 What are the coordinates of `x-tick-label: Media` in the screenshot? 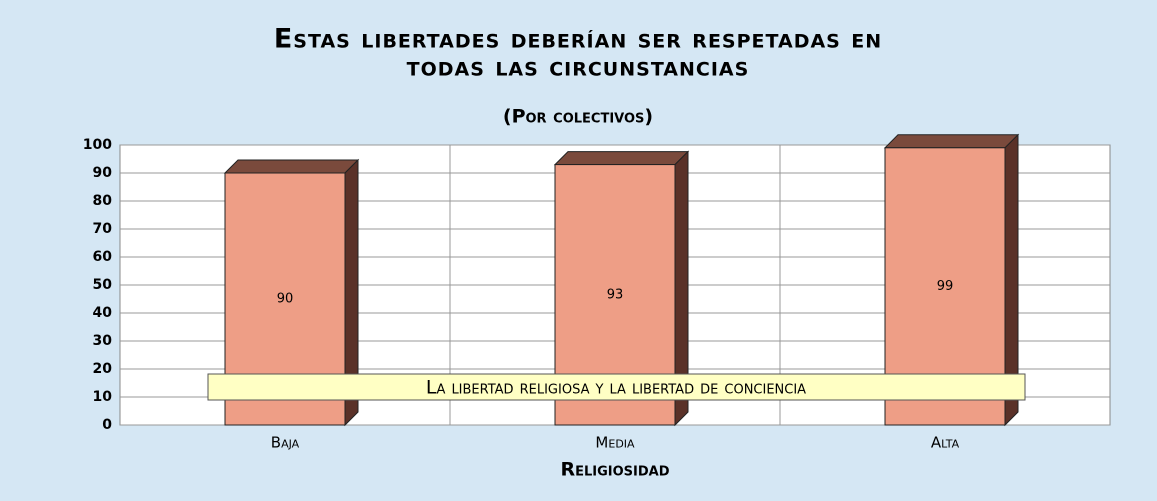 It's located at (615, 443).